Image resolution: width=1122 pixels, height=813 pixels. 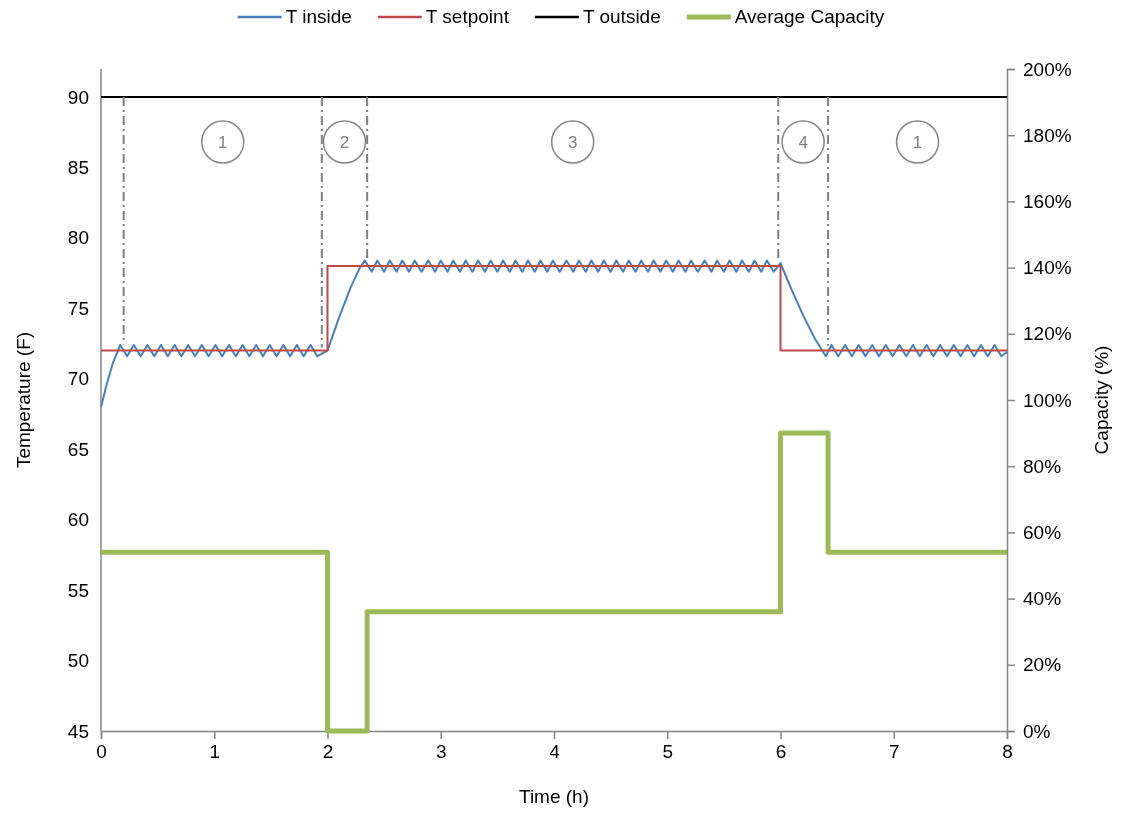 I want to click on x-tick-label: 7, so click(x=894, y=752).